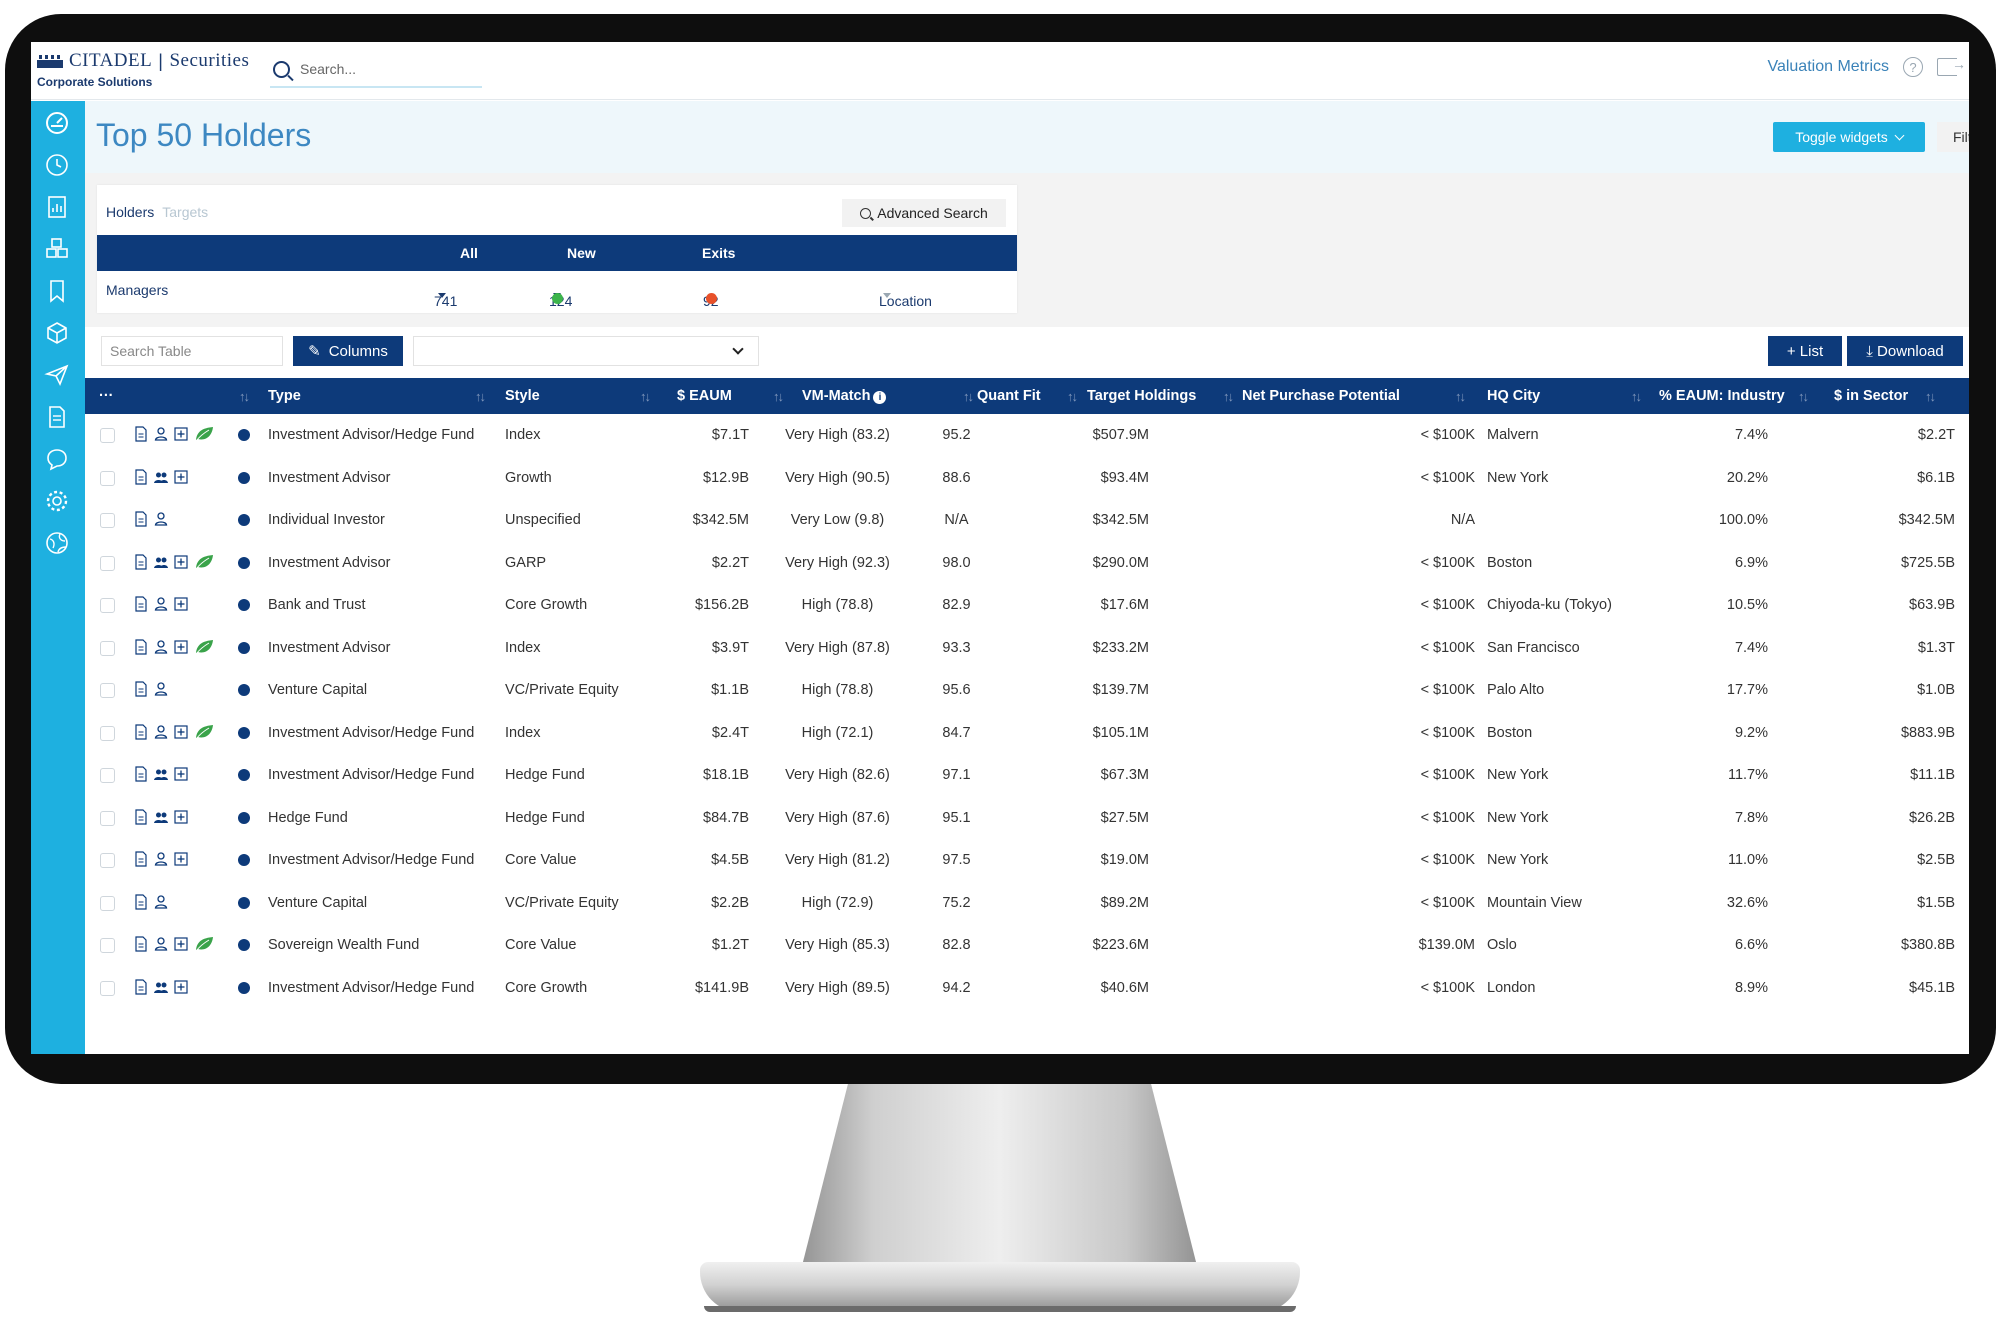  Describe the element at coordinates (192, 351) in the screenshot. I see `table-search-input` at that location.